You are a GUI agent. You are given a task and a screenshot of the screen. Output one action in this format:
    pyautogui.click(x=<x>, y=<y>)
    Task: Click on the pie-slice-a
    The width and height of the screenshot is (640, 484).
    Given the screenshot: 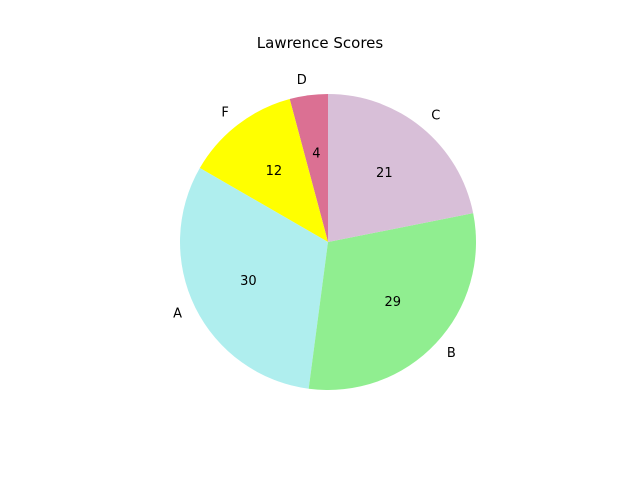 What is the action you would take?
    pyautogui.click(x=254, y=278)
    